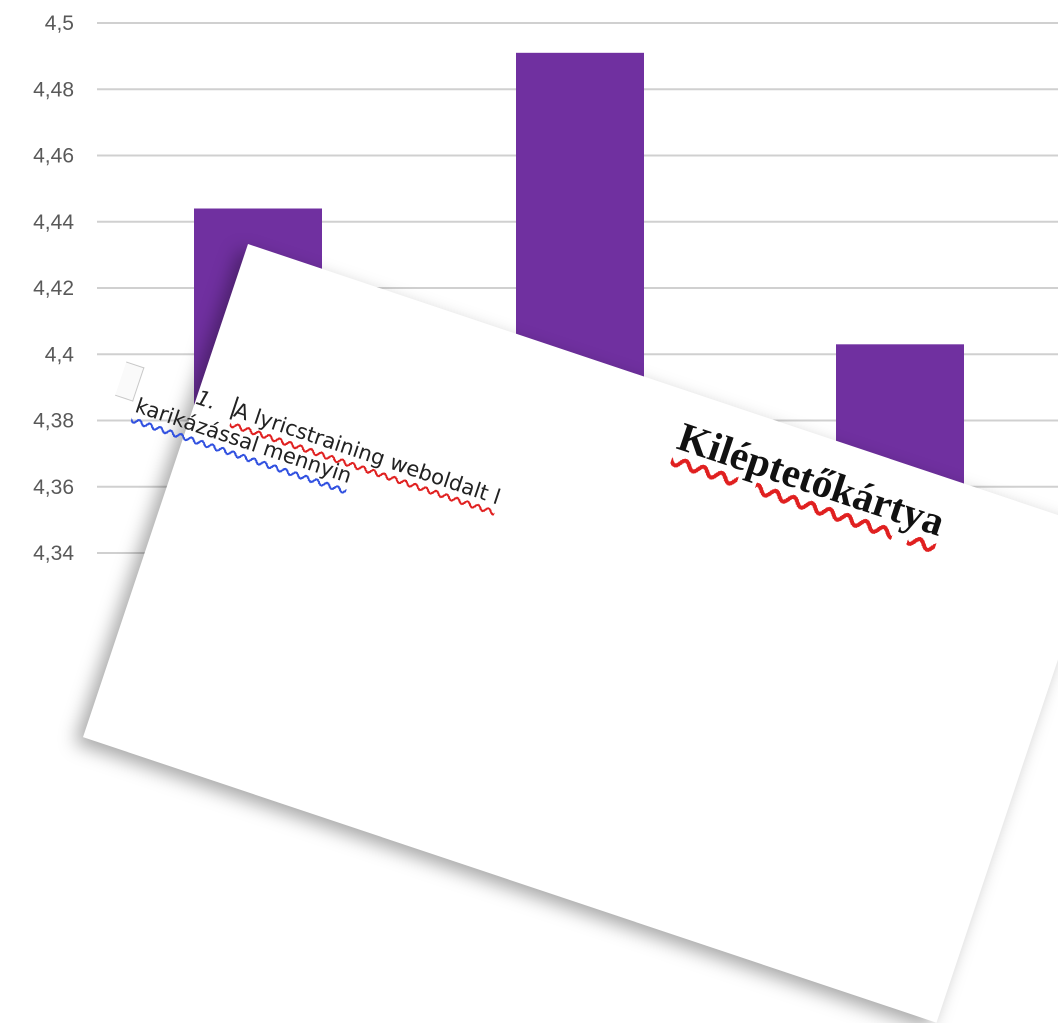 The height and width of the screenshot is (1023, 1058). What do you see at coordinates (53, 487) in the screenshot?
I see `y-tick-label: 4,36` at bounding box center [53, 487].